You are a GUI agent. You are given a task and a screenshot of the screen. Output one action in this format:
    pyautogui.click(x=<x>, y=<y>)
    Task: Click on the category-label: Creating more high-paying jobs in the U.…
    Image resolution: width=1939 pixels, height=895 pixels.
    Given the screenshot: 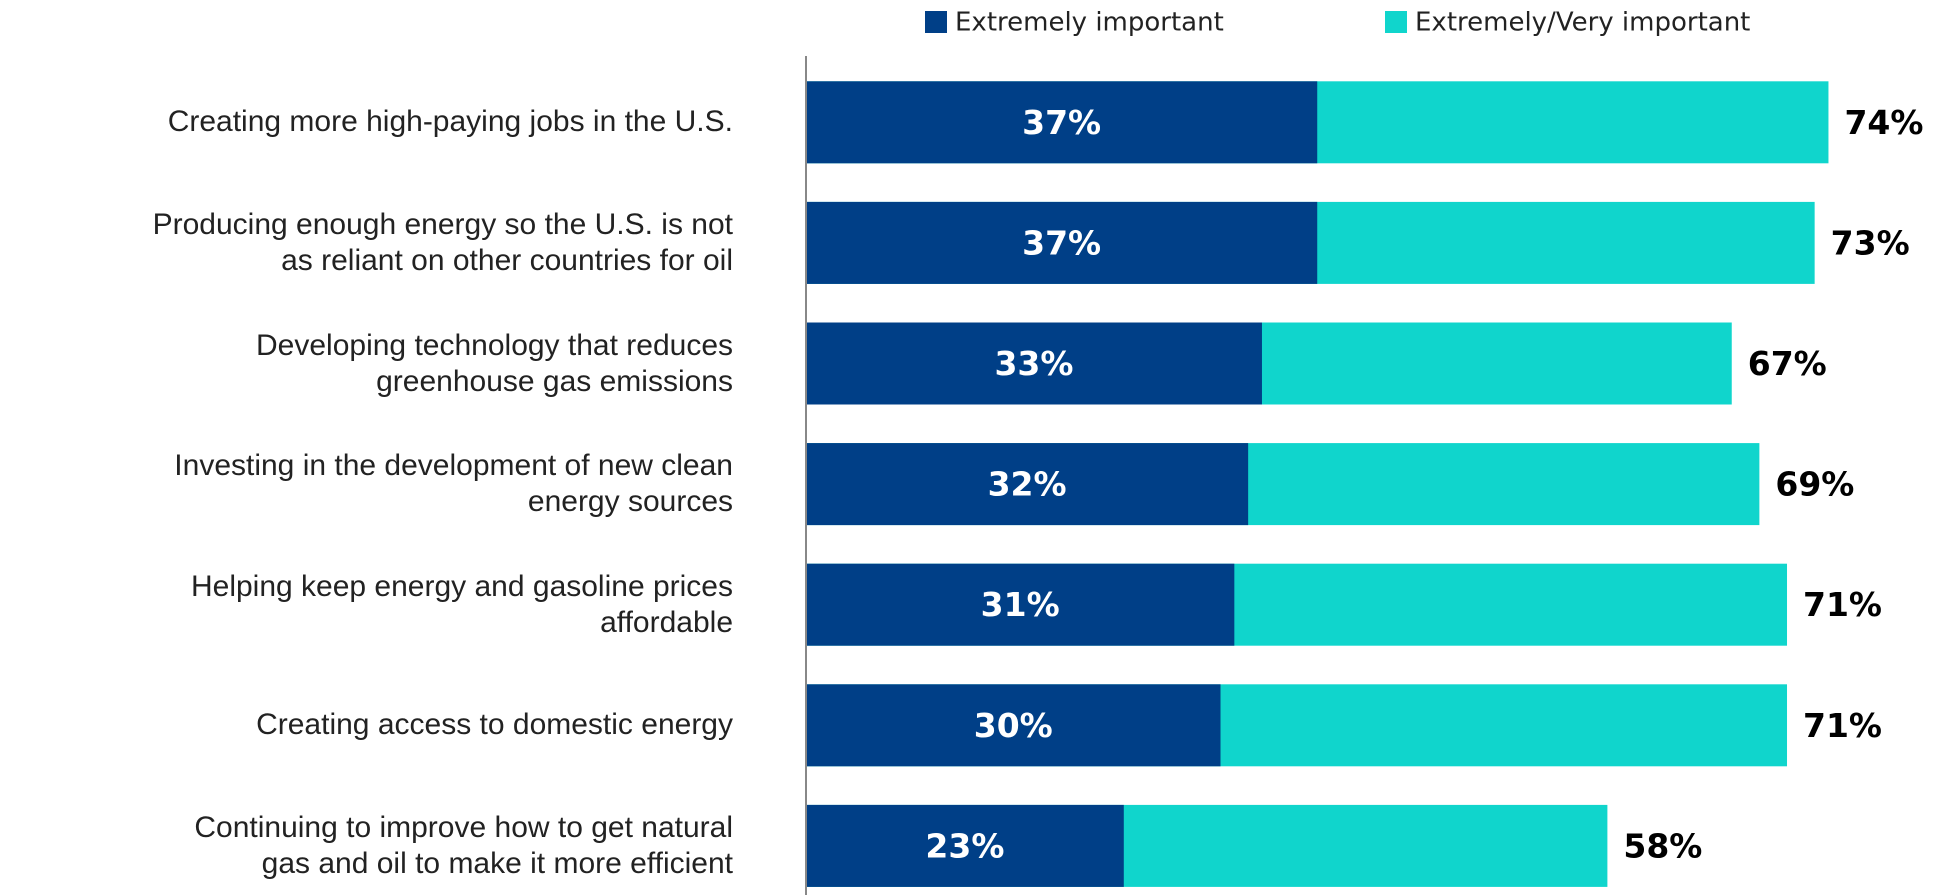 What is the action you would take?
    pyautogui.click(x=450, y=122)
    